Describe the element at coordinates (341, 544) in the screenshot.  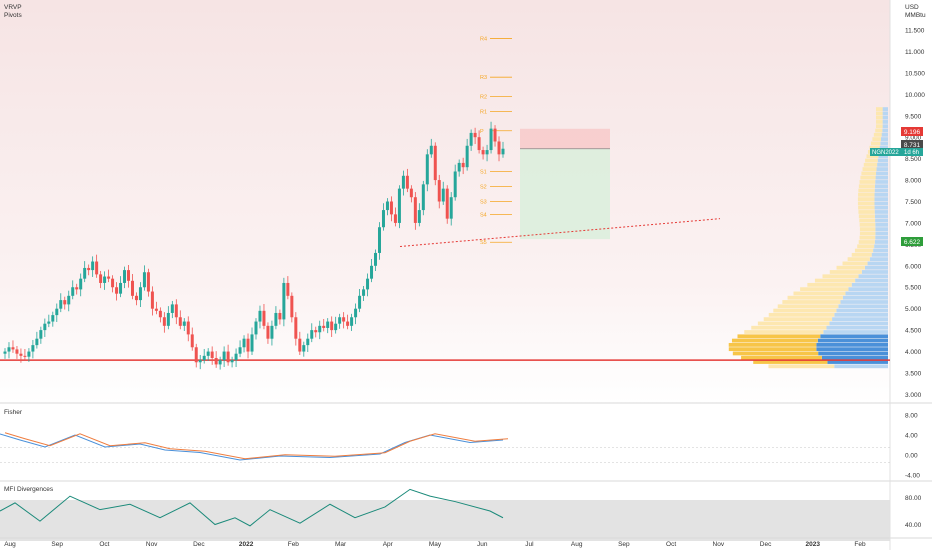
I see `time-tick-label: Mar` at that location.